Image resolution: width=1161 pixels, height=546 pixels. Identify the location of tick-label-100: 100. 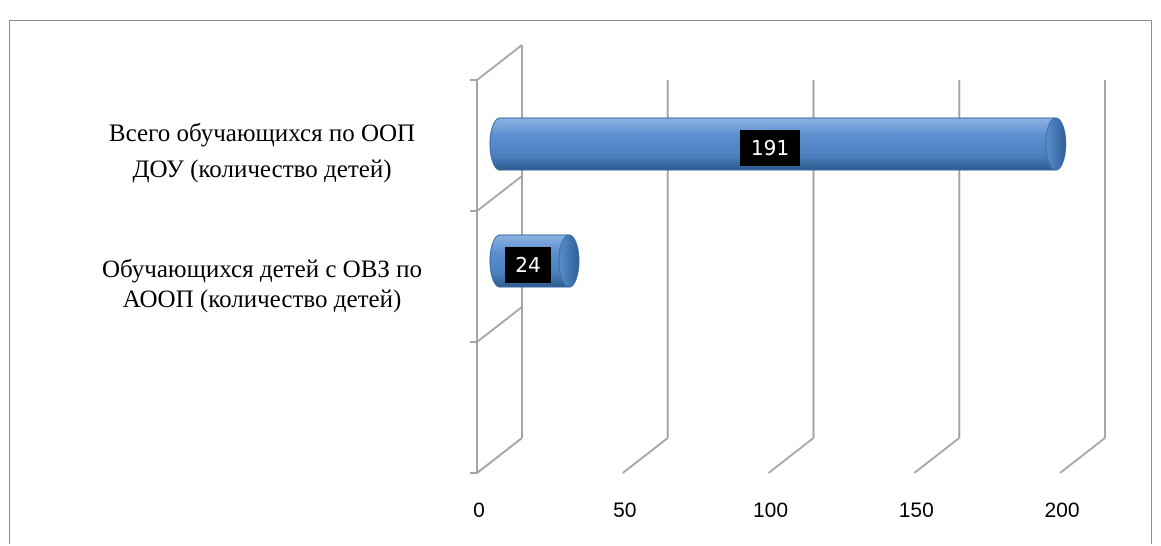
(770, 510).